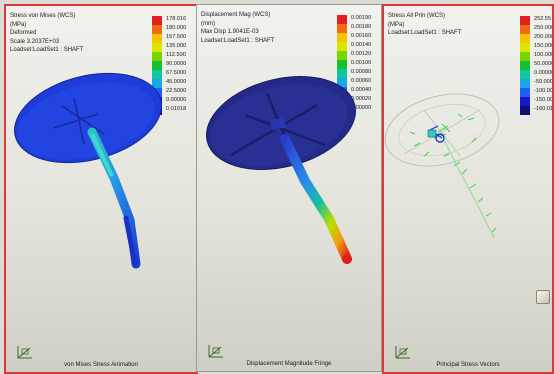 This screenshot has height=374, width=554. Describe the element at coordinates (23, 33) in the screenshot. I see `result-mode: Deformed` at that location.